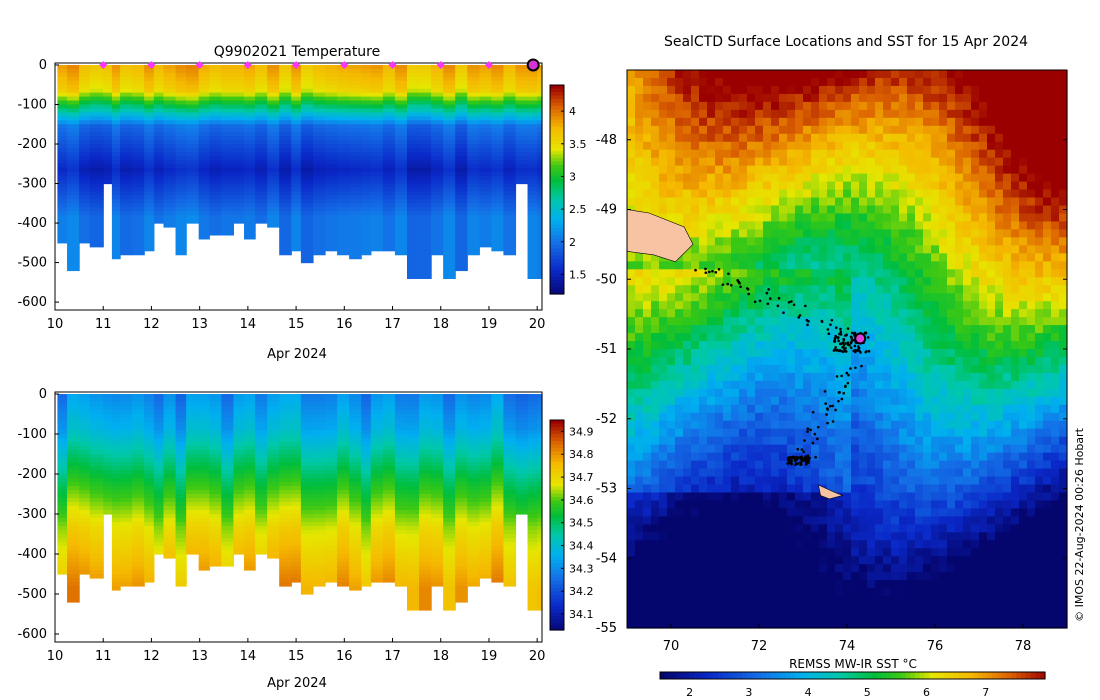 This screenshot has height=700, width=1100. What do you see at coordinates (440, 64) in the screenshot?
I see `surface-marker` at bounding box center [440, 64].